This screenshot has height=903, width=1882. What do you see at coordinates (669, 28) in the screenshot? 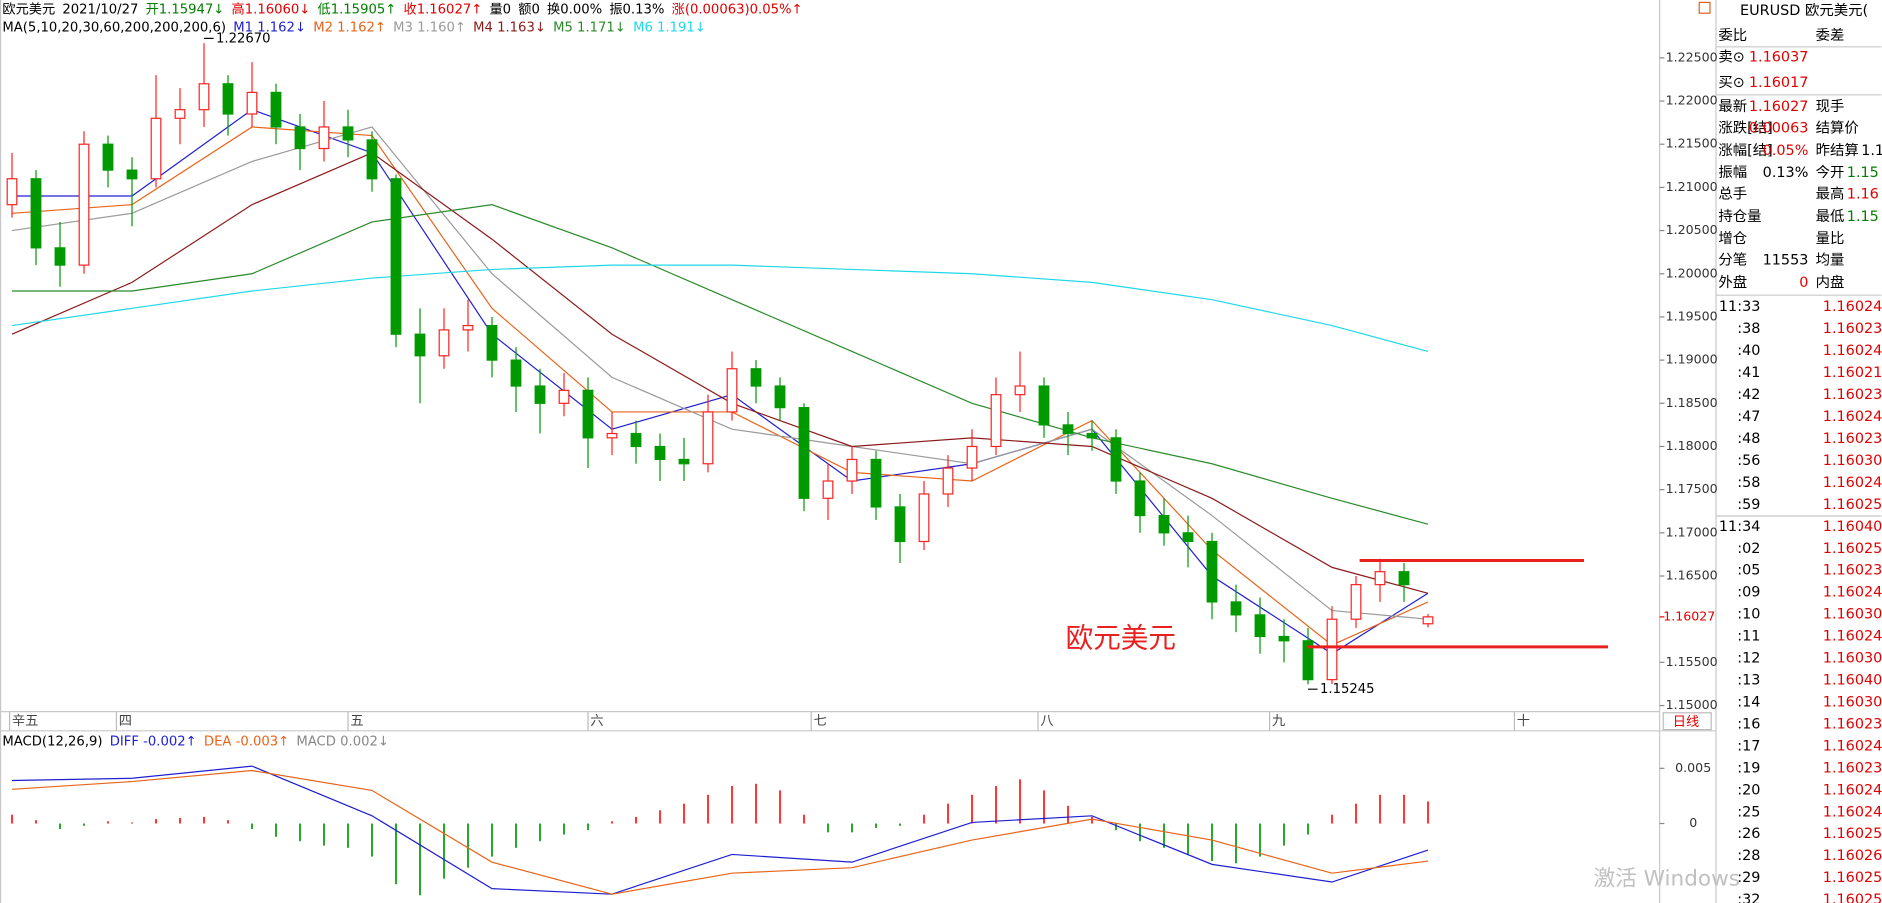
I see `legend-entry: M6 1.191↓` at bounding box center [669, 28].